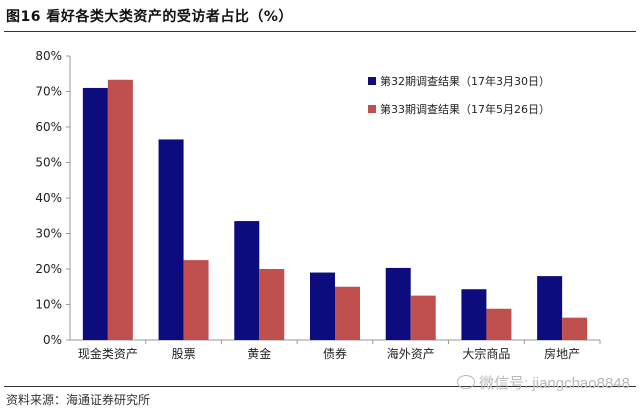 Image resolution: width=640 pixels, height=412 pixels. What do you see at coordinates (78, 400) in the screenshot?
I see `source-note: 资料来源：海通证券研究所` at bounding box center [78, 400].